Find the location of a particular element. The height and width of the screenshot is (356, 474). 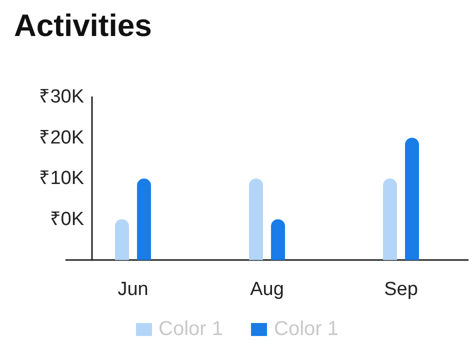

x-tick-label: Sep is located at coordinates (401, 289).